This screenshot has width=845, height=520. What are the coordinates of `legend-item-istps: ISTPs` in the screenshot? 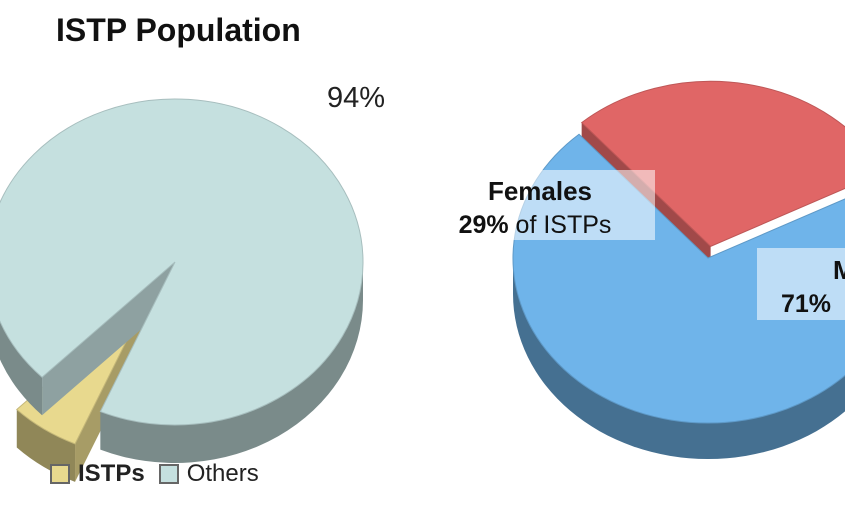 It's located at (97, 474).